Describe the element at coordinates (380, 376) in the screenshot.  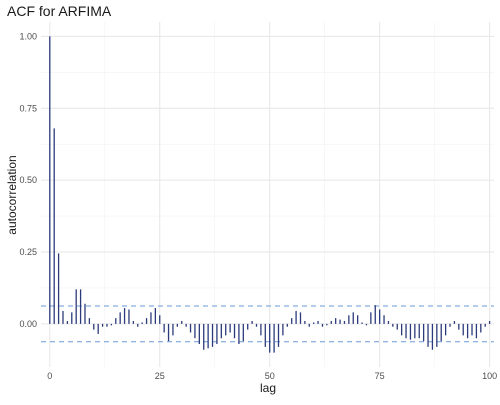
I see `x-tick-label: 75` at that location.